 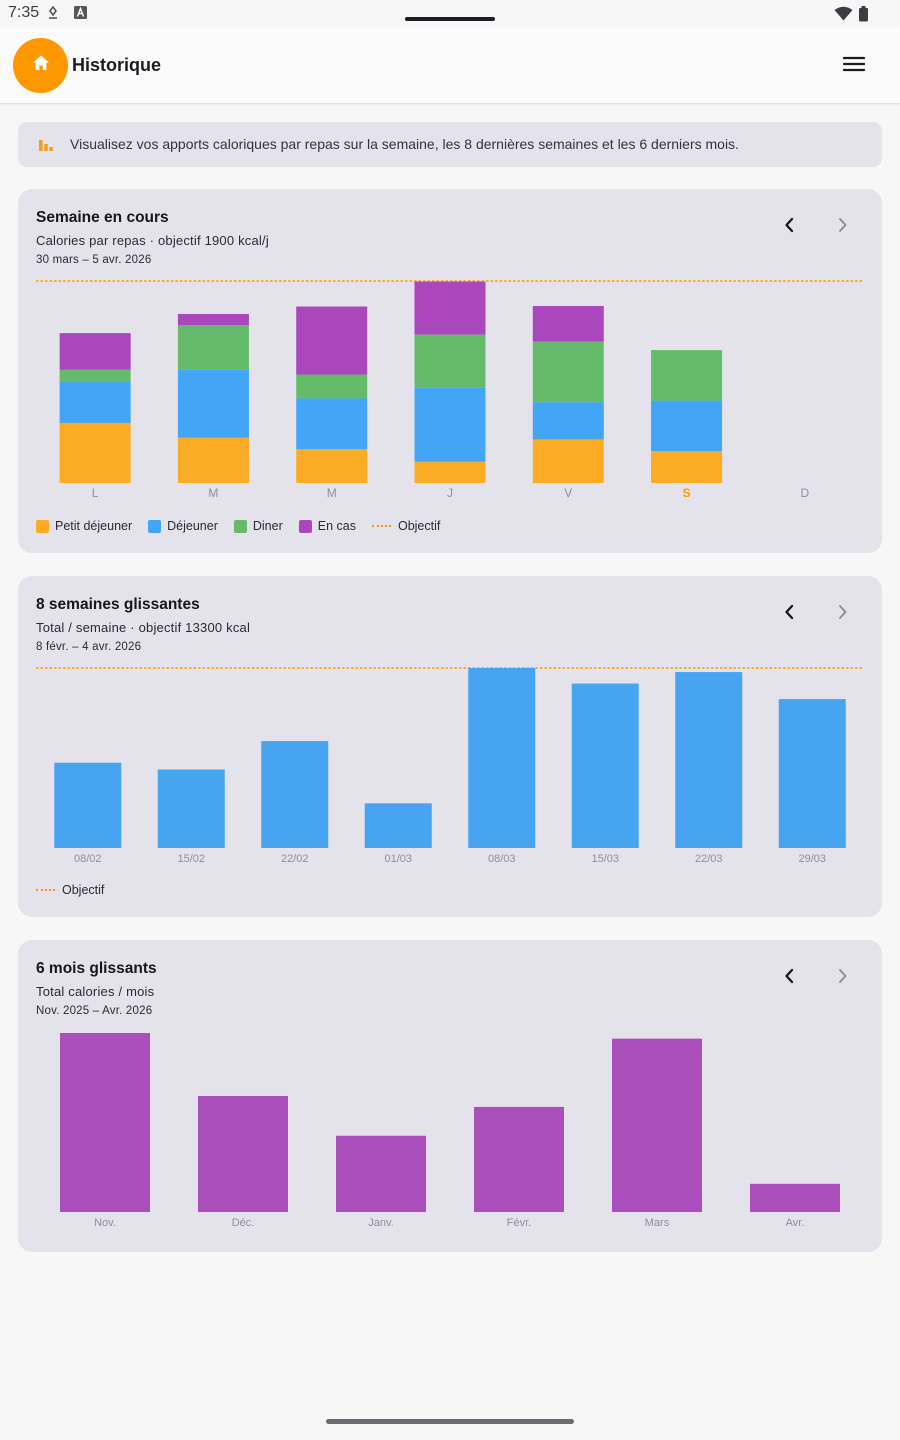 I want to click on x-tick-label: 08/02, so click(x=88, y=859).